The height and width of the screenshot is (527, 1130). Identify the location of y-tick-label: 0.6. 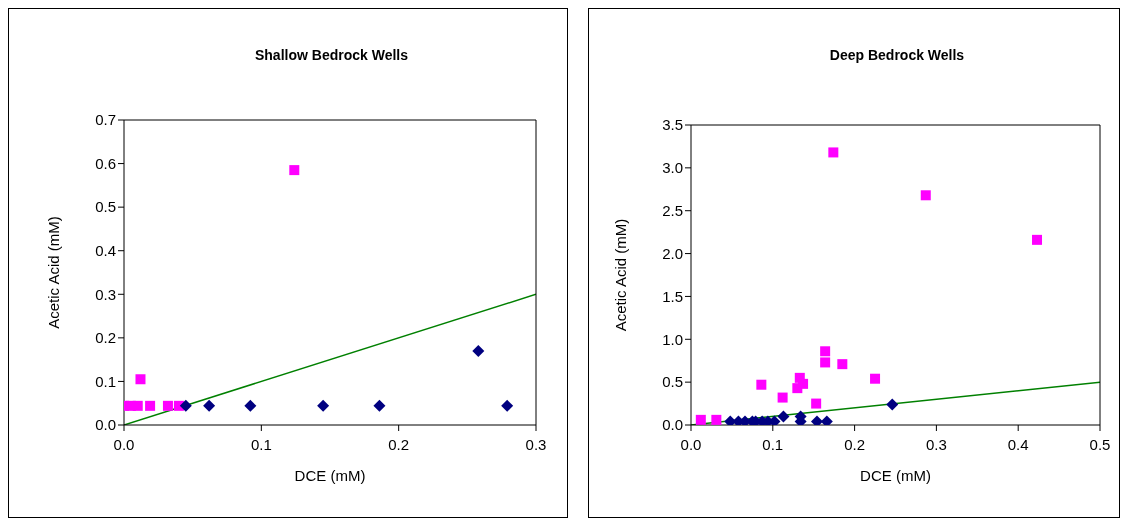
(105, 163).